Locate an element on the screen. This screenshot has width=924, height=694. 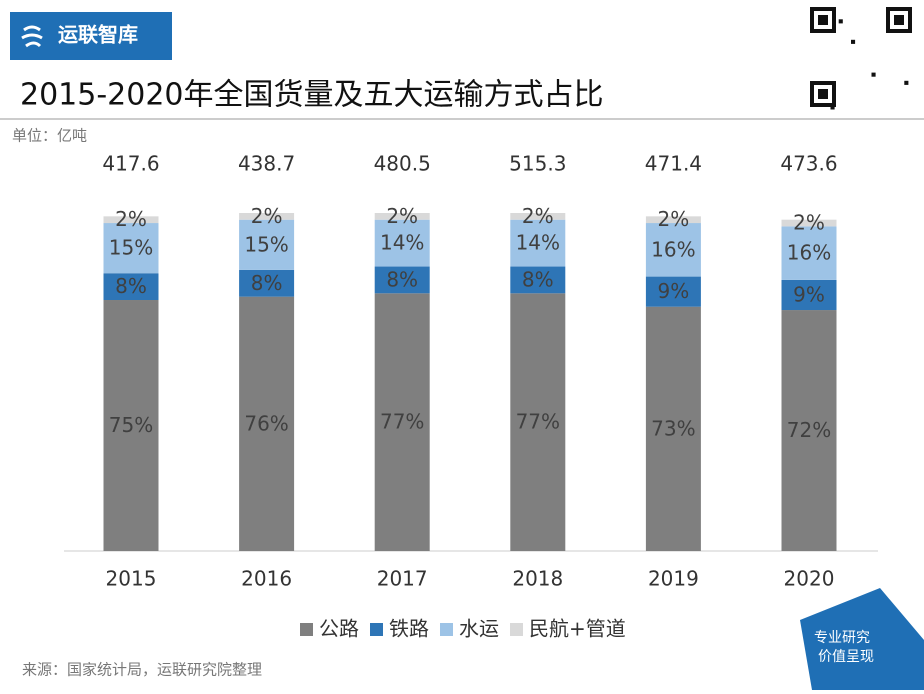
legend-label: 民航+管道 is located at coordinates (577, 629).